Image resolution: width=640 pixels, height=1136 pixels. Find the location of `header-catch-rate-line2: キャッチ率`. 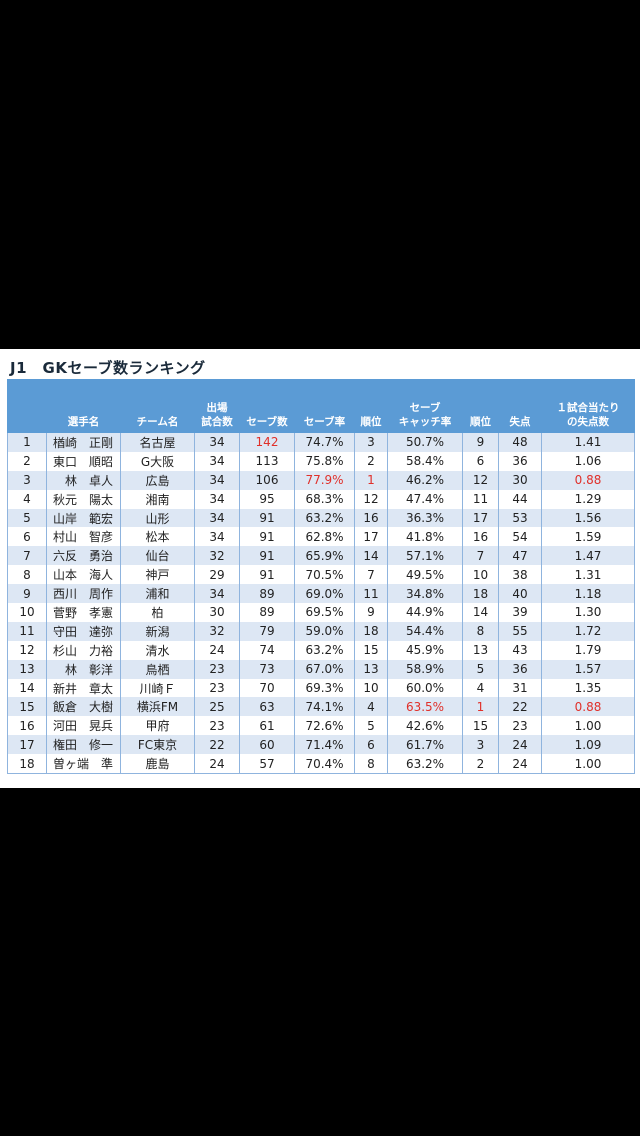

header-catch-rate-line2: キャッチ率 is located at coordinates (425, 422).